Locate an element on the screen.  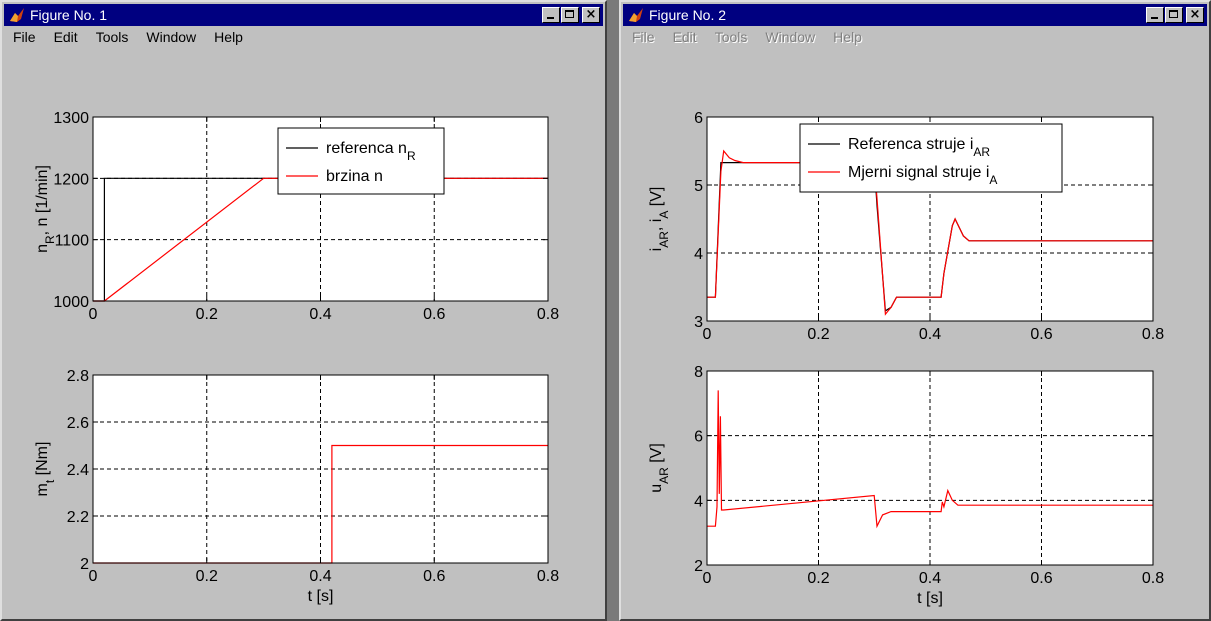
y-tick-label: 1000 is located at coordinates (71, 302).